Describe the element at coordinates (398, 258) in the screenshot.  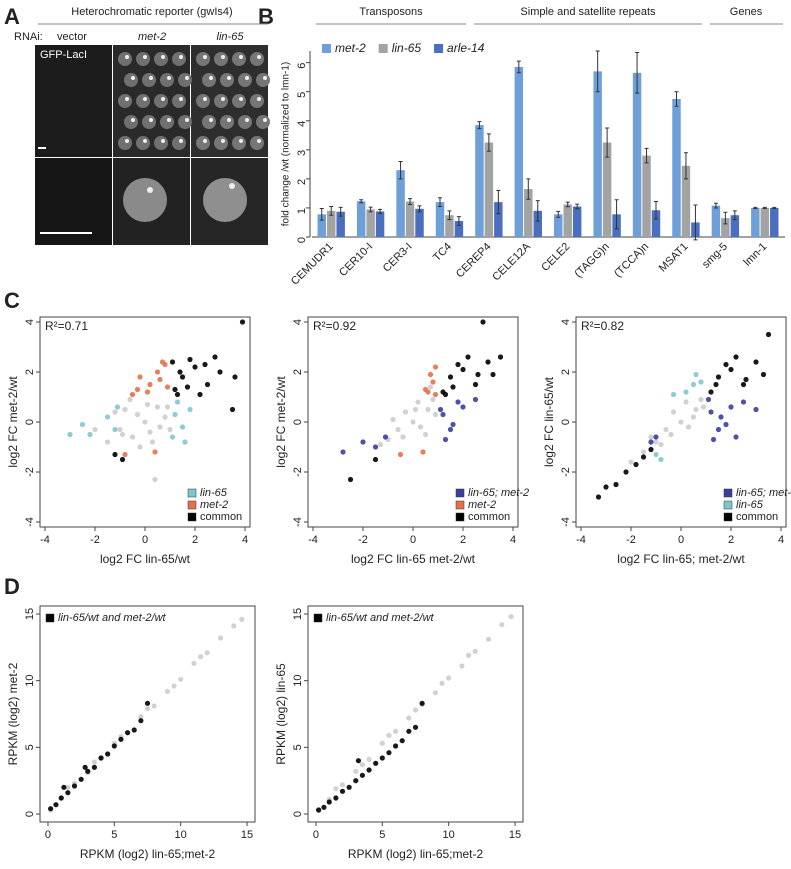
I see `x-tick-label: CER3-I` at that location.